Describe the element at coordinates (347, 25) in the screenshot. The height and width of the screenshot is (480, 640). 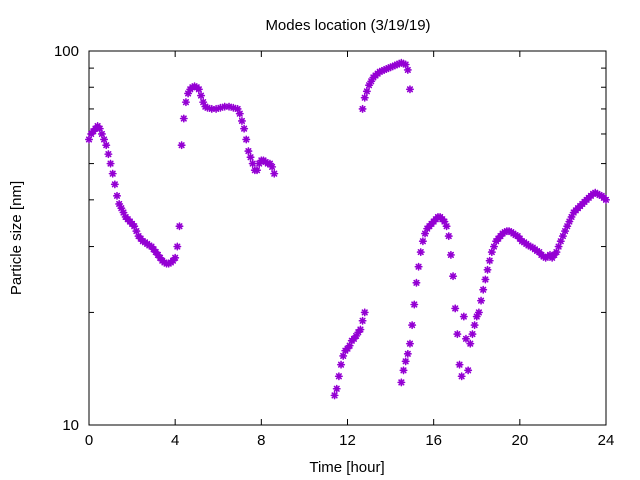
I see `chart-title: Modes location (3/19/19)` at that location.